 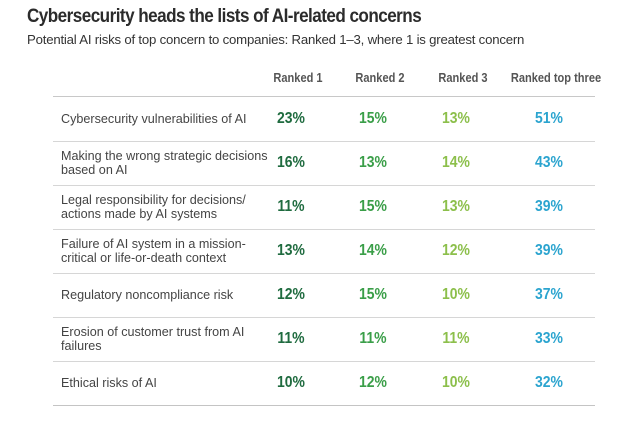 I want to click on value-cell-ranked-1: 12%, so click(x=291, y=294).